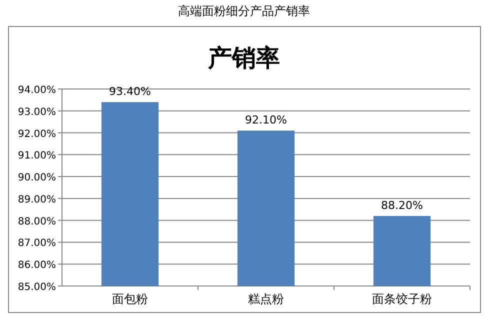 This screenshot has height=324, width=488. I want to click on y-tick-label: 88.00%, so click(37, 222).